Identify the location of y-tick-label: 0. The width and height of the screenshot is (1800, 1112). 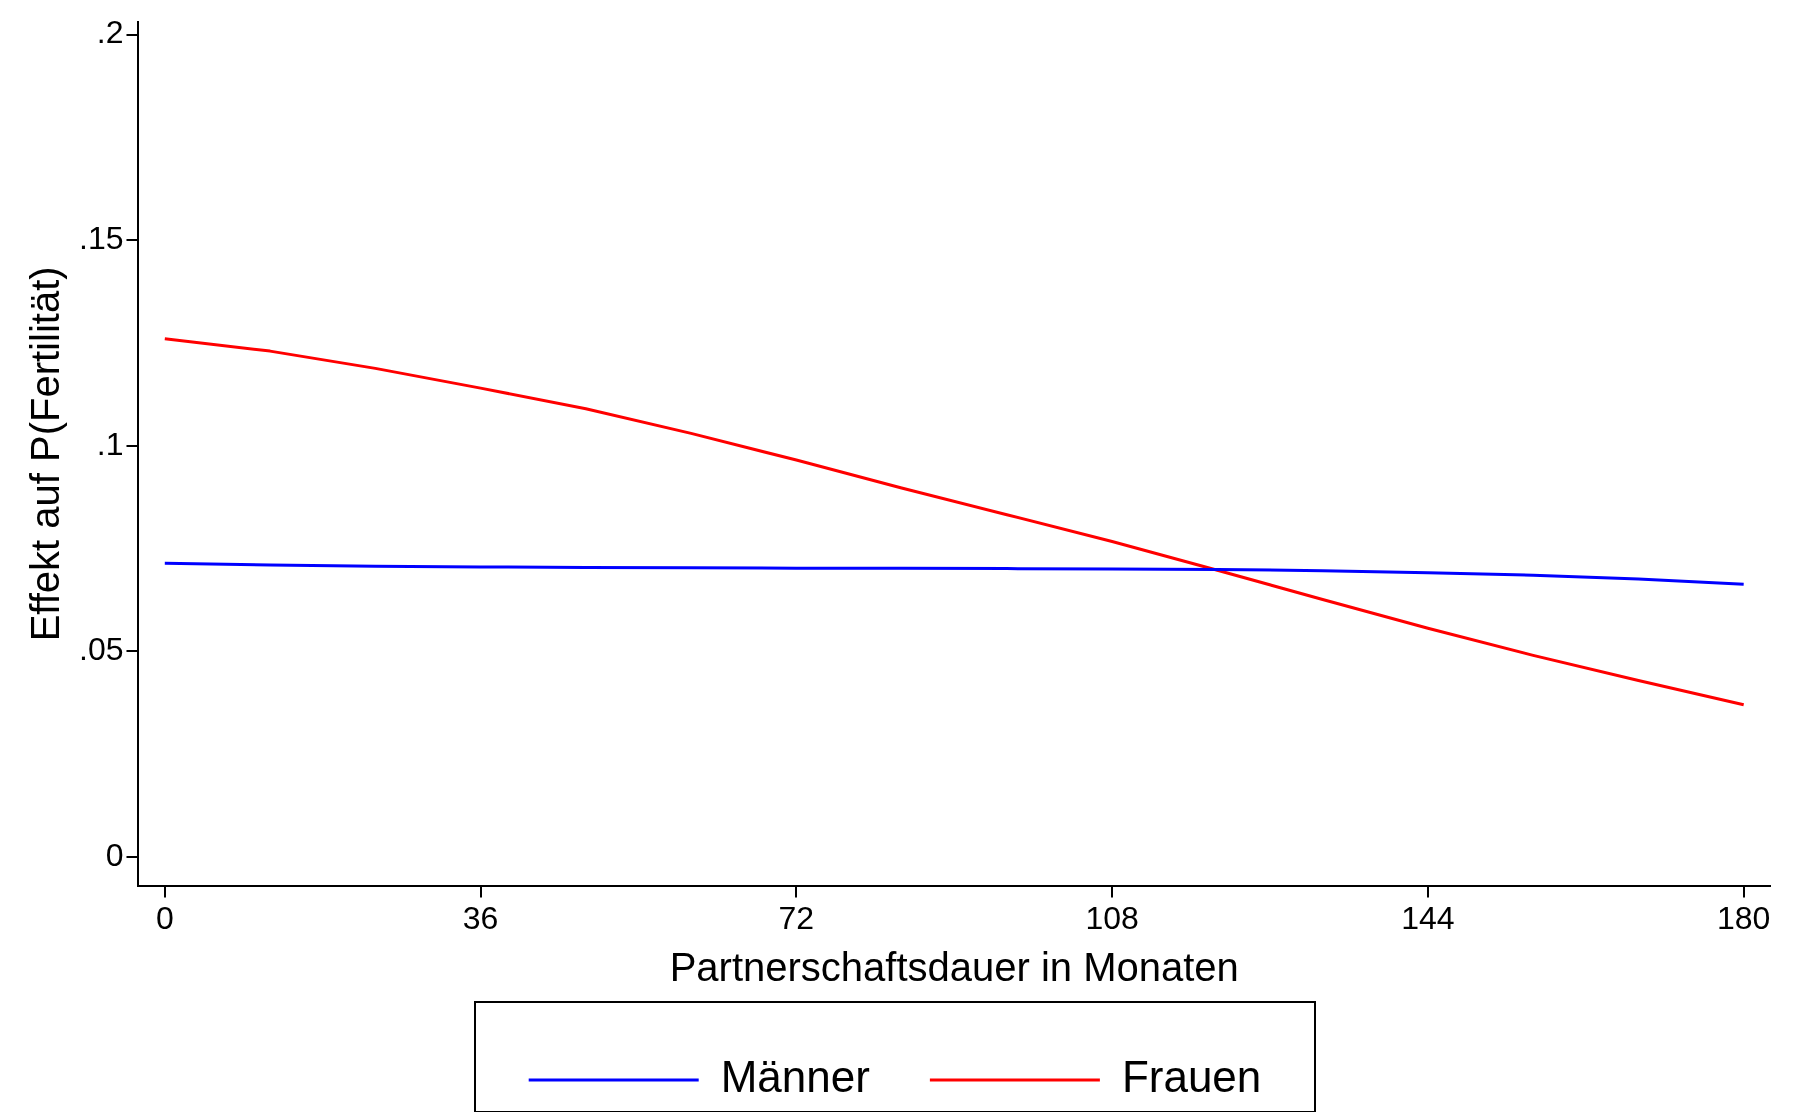
(114, 854).